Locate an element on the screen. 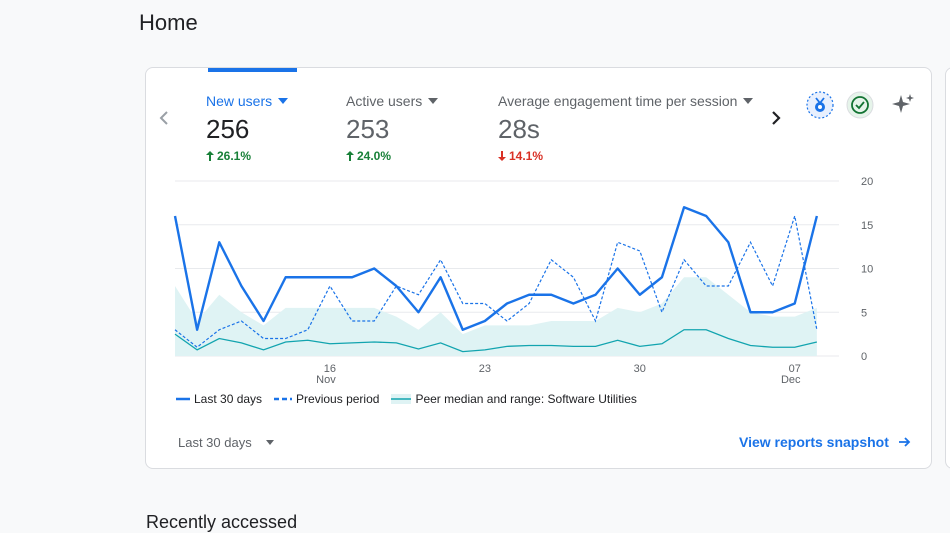 Image resolution: width=950 pixels, height=533 pixels. page-title: Home is located at coordinates (168, 22).